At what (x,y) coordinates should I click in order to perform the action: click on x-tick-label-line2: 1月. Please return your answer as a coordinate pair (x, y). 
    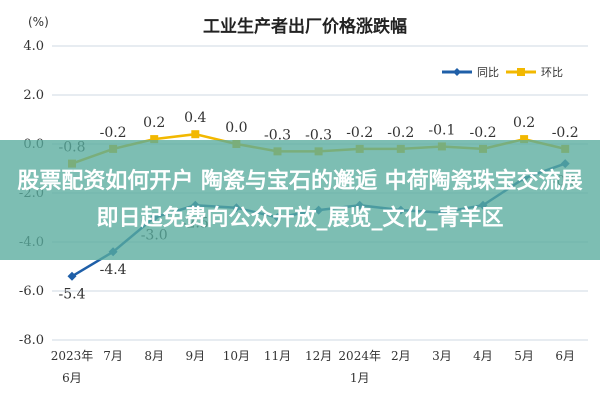
    Looking at the image, I should click on (360, 378).